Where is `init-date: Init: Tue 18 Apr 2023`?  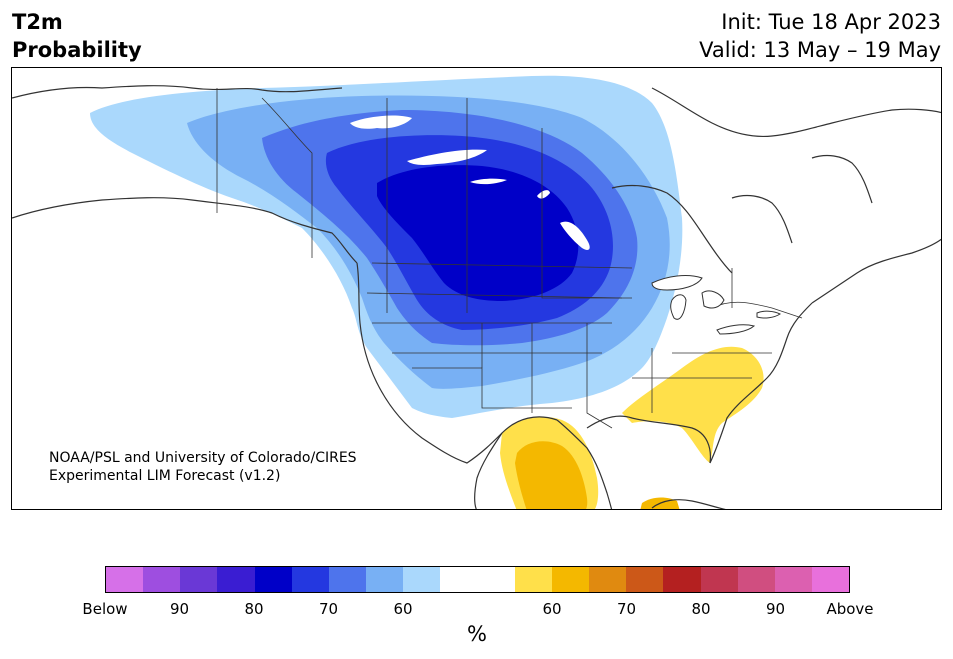 init-date: Init: Tue 18 Apr 2023 is located at coordinates (831, 22).